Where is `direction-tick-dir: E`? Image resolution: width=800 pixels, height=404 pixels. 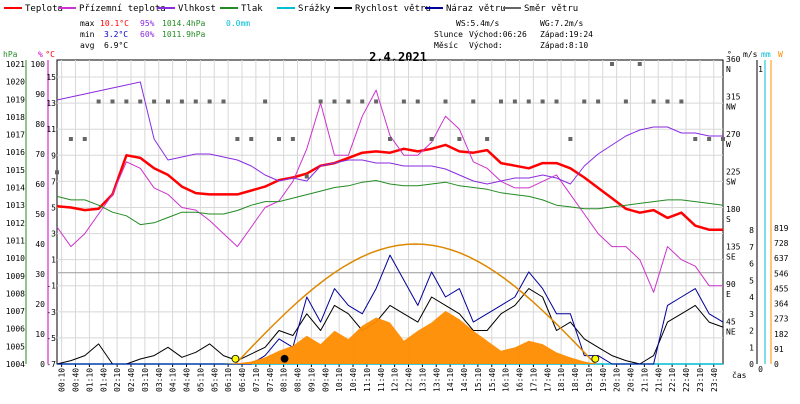 direction-tick-dir: E is located at coordinates (728, 294).